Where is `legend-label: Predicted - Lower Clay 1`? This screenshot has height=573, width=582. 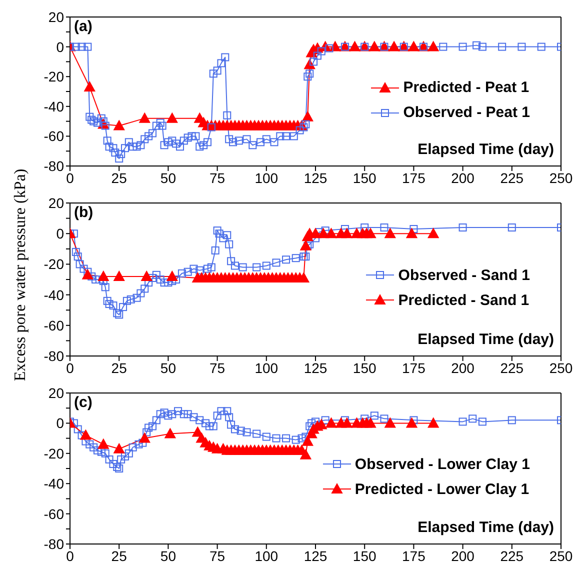
legend-label: Predicted - Lower Clay 1 is located at coordinates (442, 489).